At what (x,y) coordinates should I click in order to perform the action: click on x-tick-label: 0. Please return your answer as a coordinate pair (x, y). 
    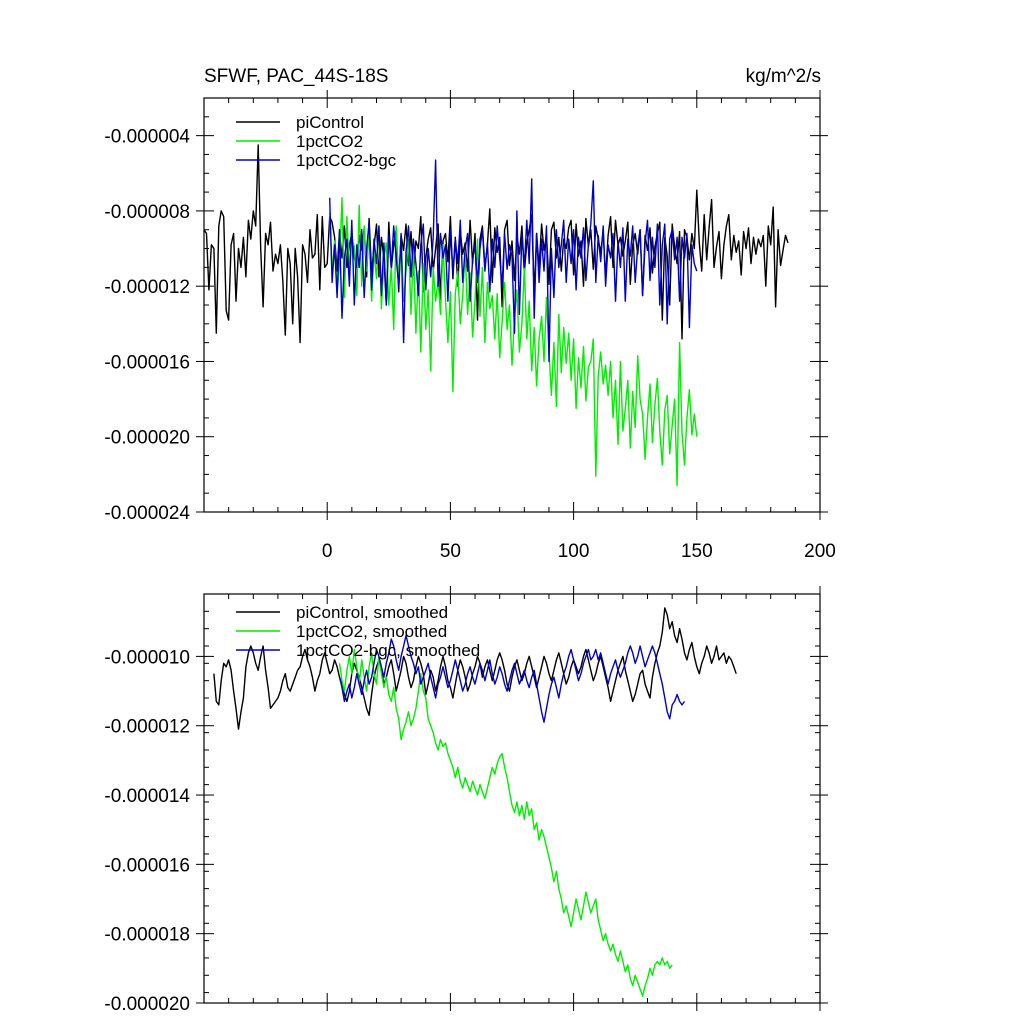
    Looking at the image, I should click on (327, 551).